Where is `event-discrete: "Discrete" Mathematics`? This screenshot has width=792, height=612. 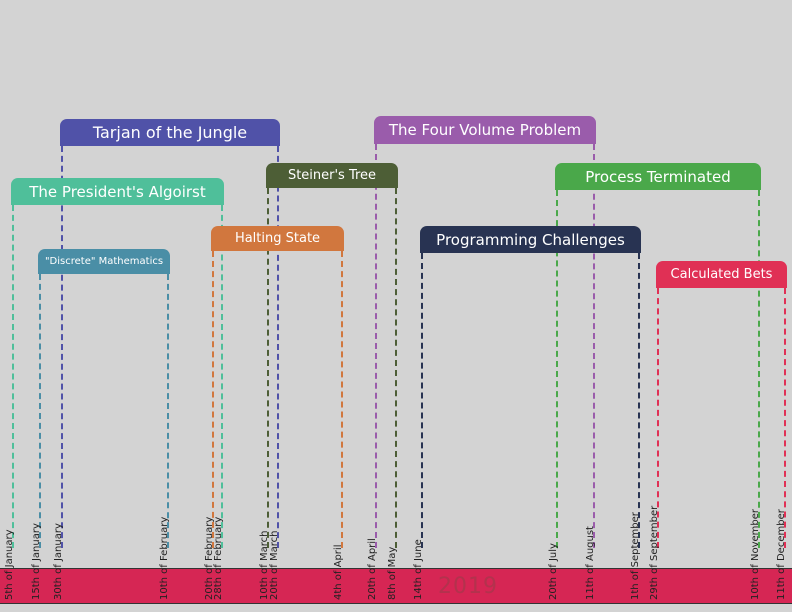 event-discrete: "Discrete" Mathematics is located at coordinates (104, 261).